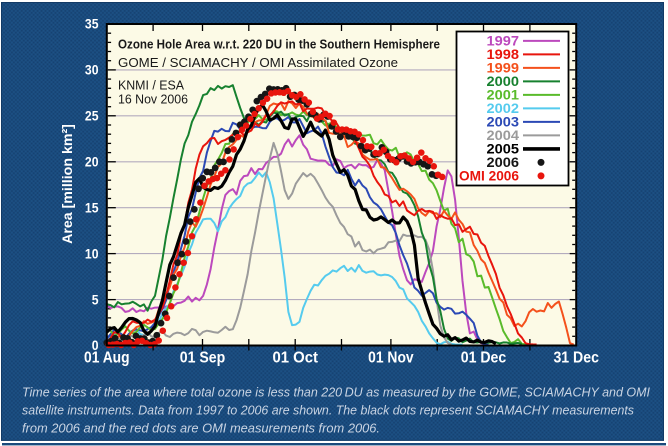 This screenshot has width=668, height=446. I want to click on svg-text: 10, so click(92, 253).